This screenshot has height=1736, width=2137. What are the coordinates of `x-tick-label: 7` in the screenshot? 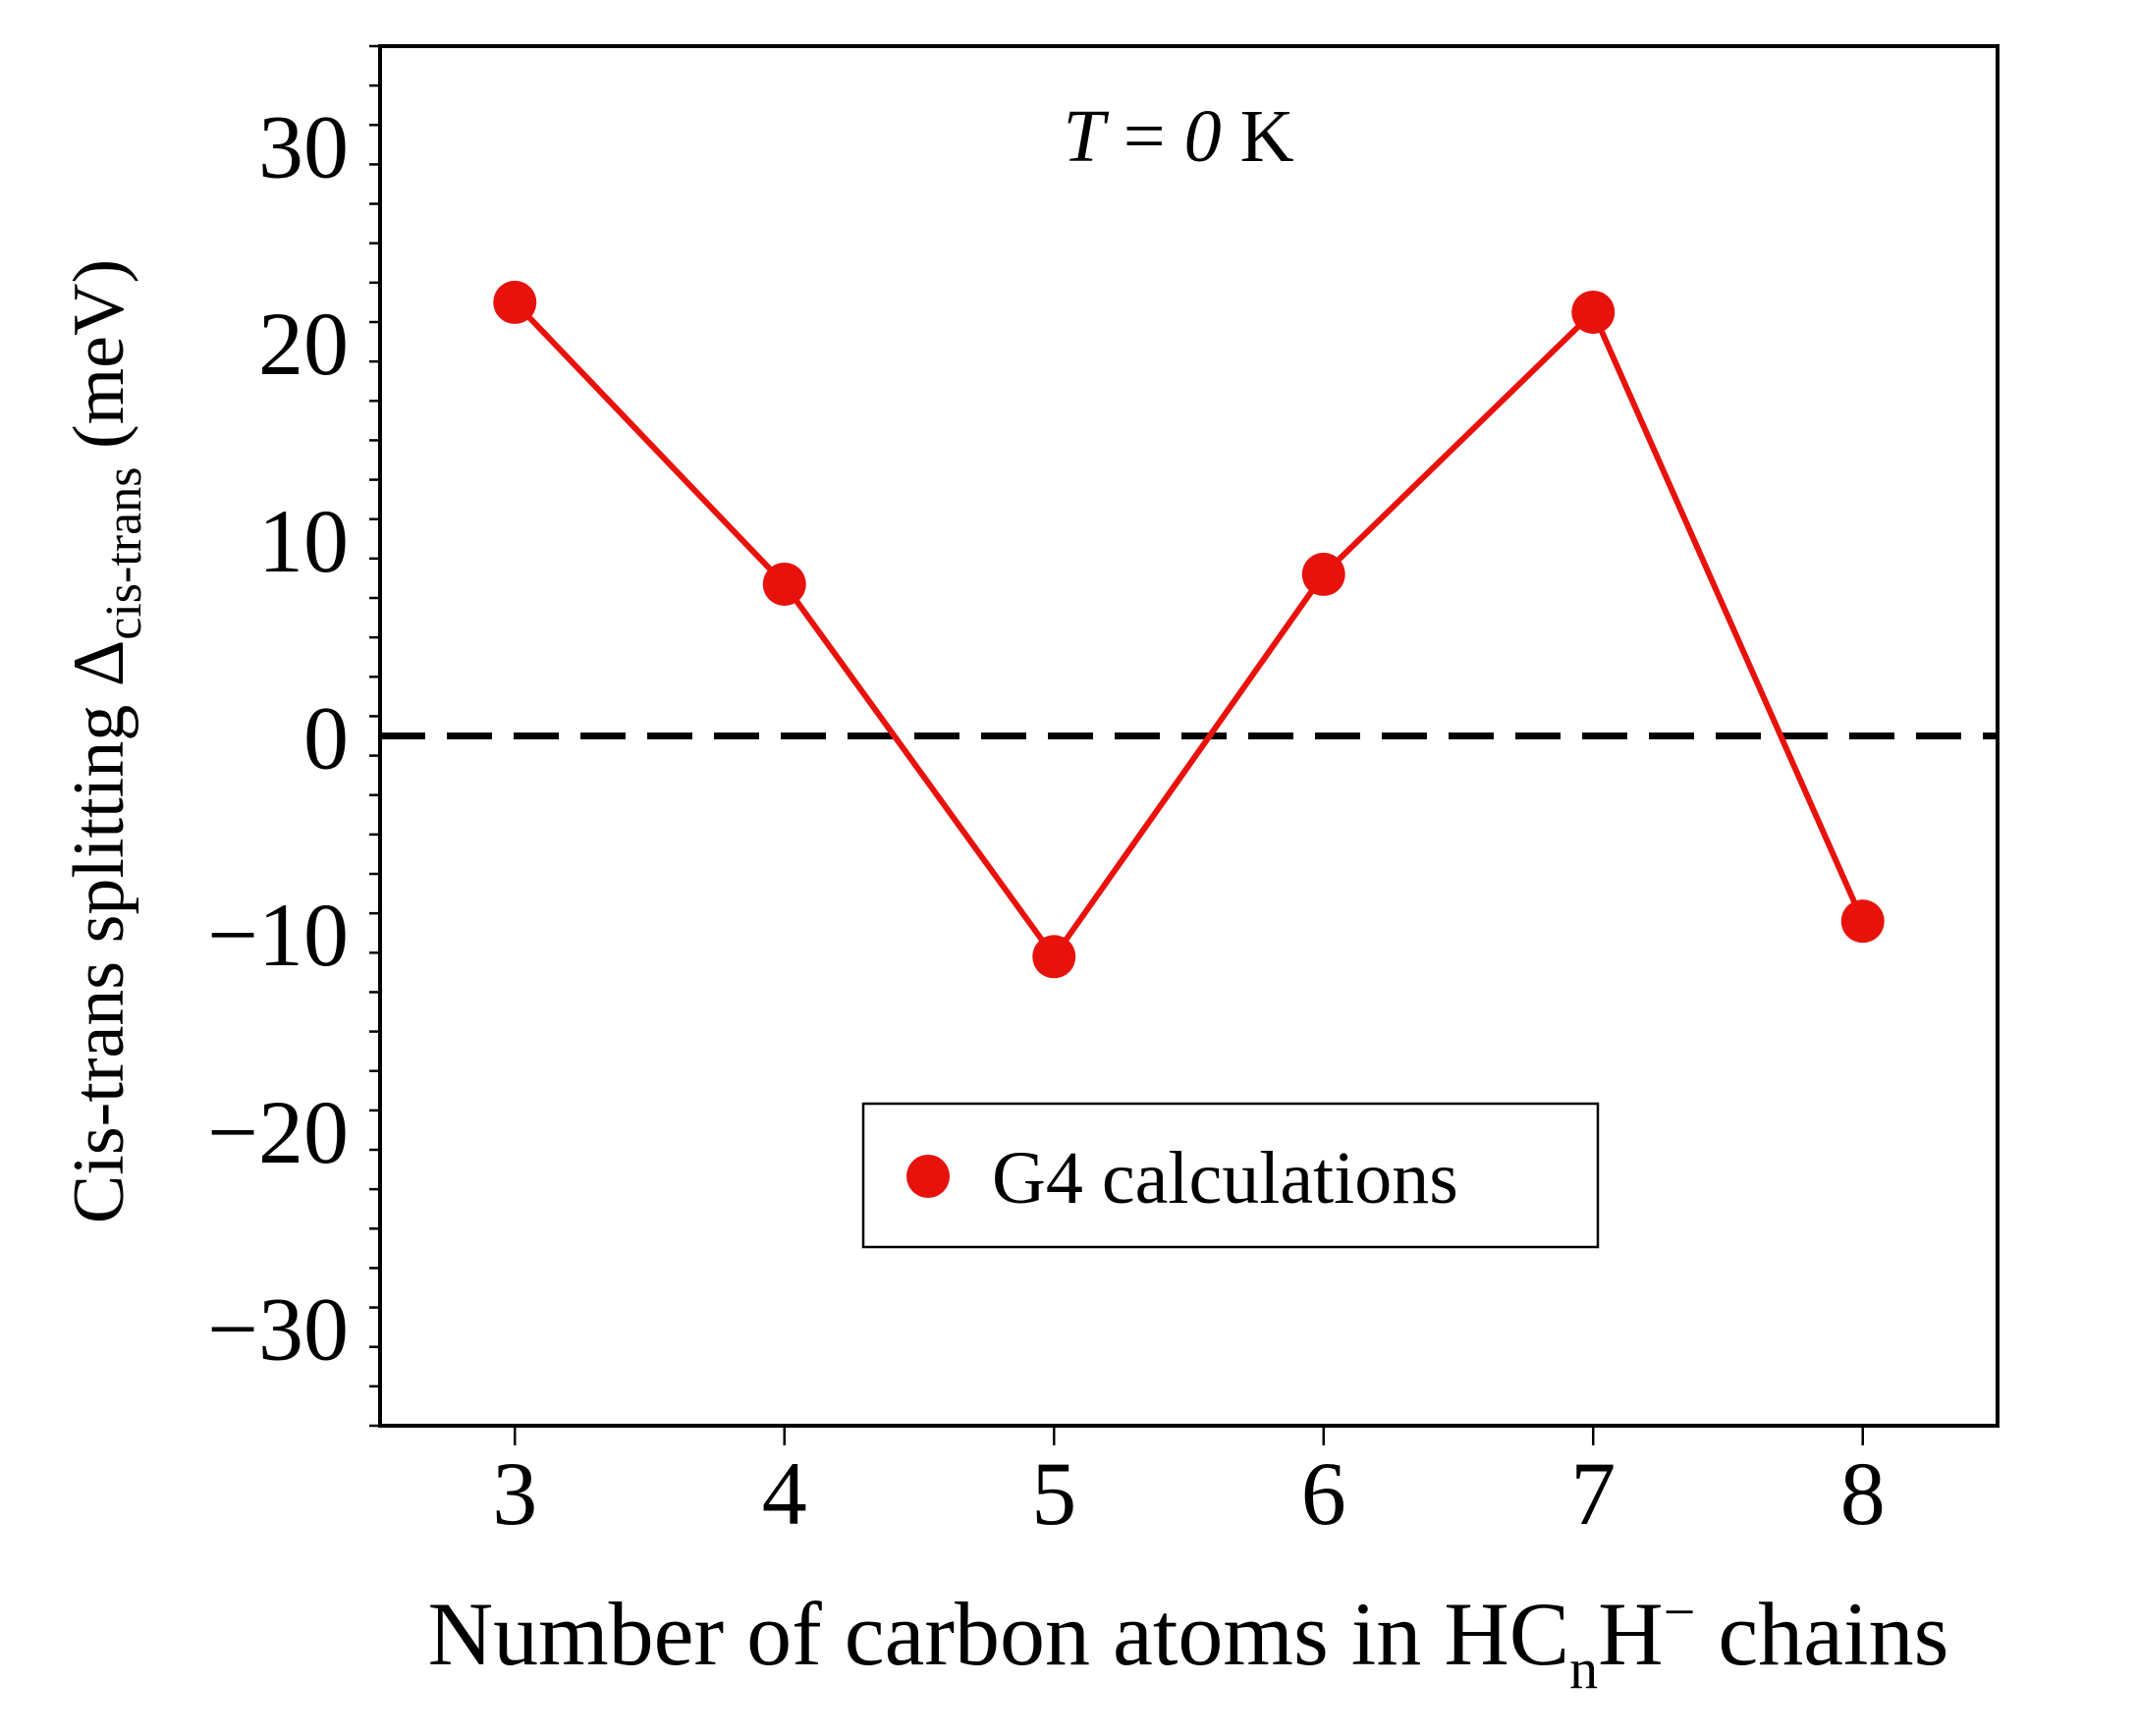 It's located at (1593, 1493).